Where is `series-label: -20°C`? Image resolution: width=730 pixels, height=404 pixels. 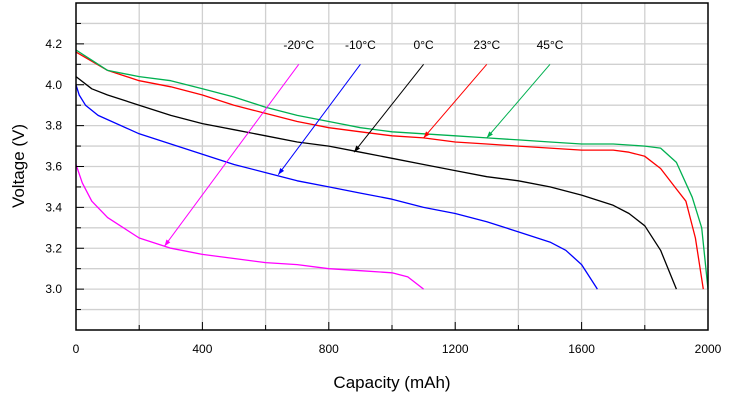 series-label: -20°C is located at coordinates (298, 45).